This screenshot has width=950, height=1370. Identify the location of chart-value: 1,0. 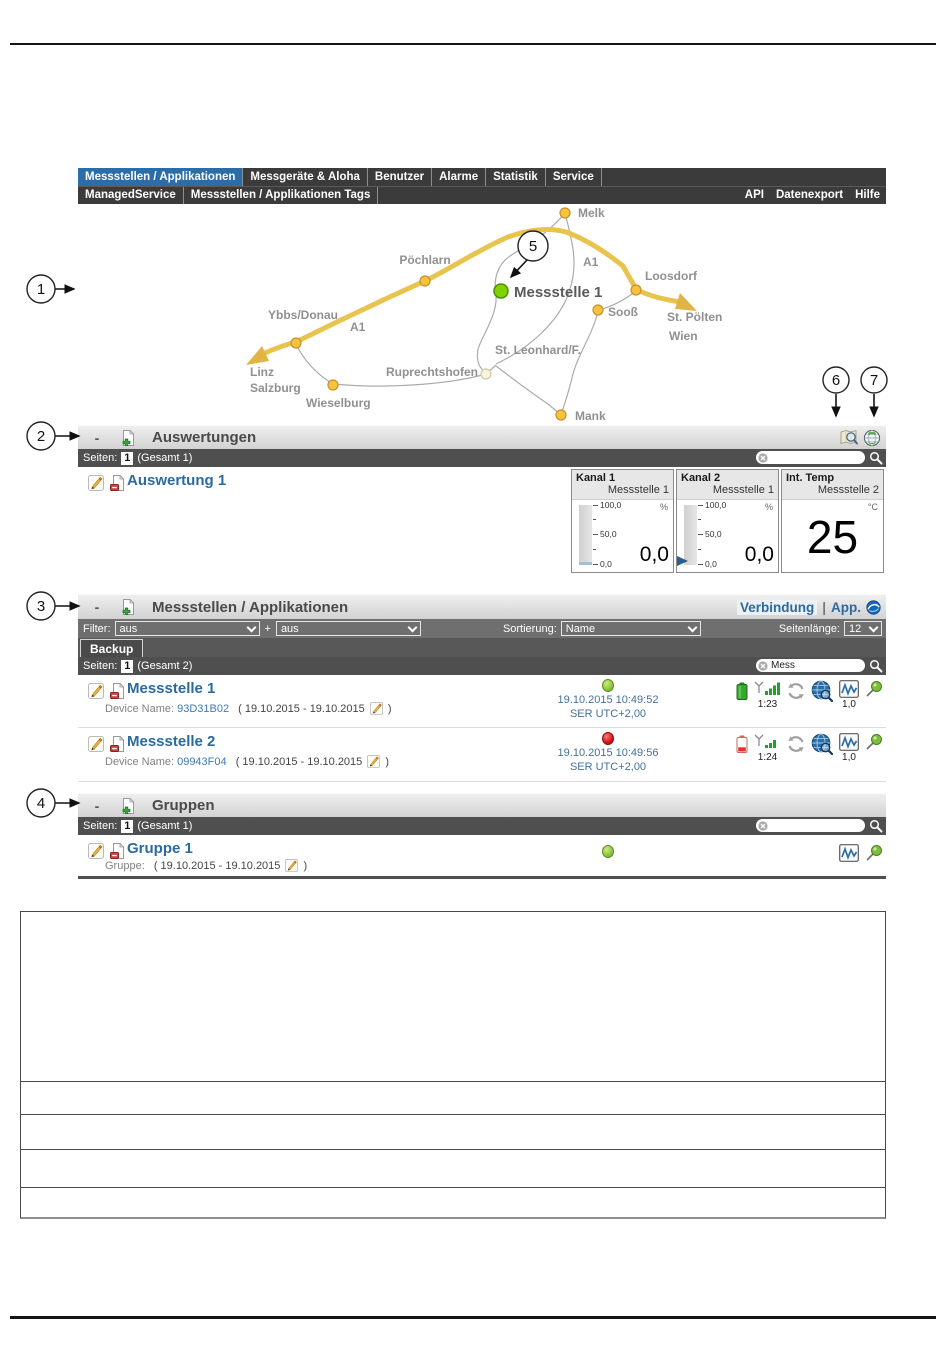
(849, 757).